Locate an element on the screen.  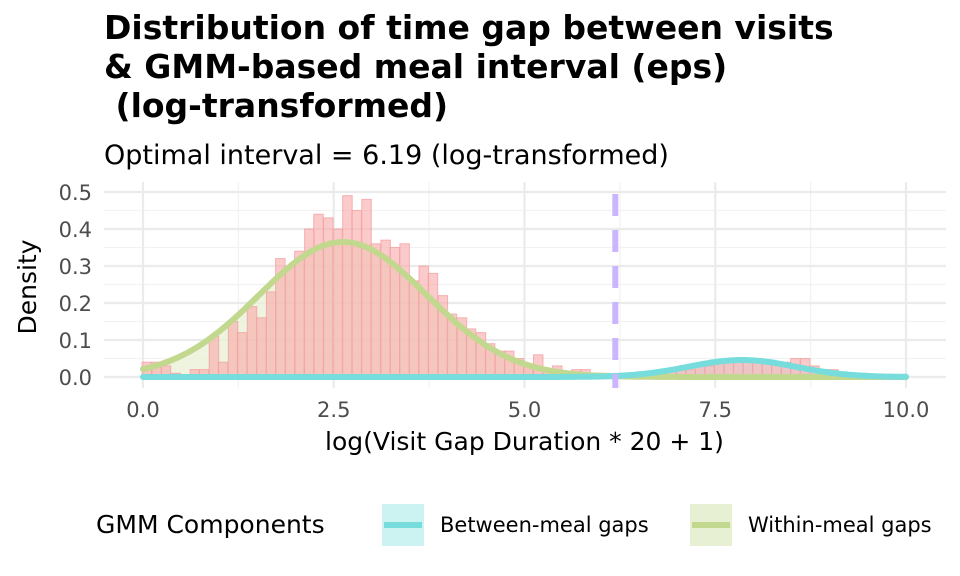
legend-label: Between-meal gaps is located at coordinates (544, 525).